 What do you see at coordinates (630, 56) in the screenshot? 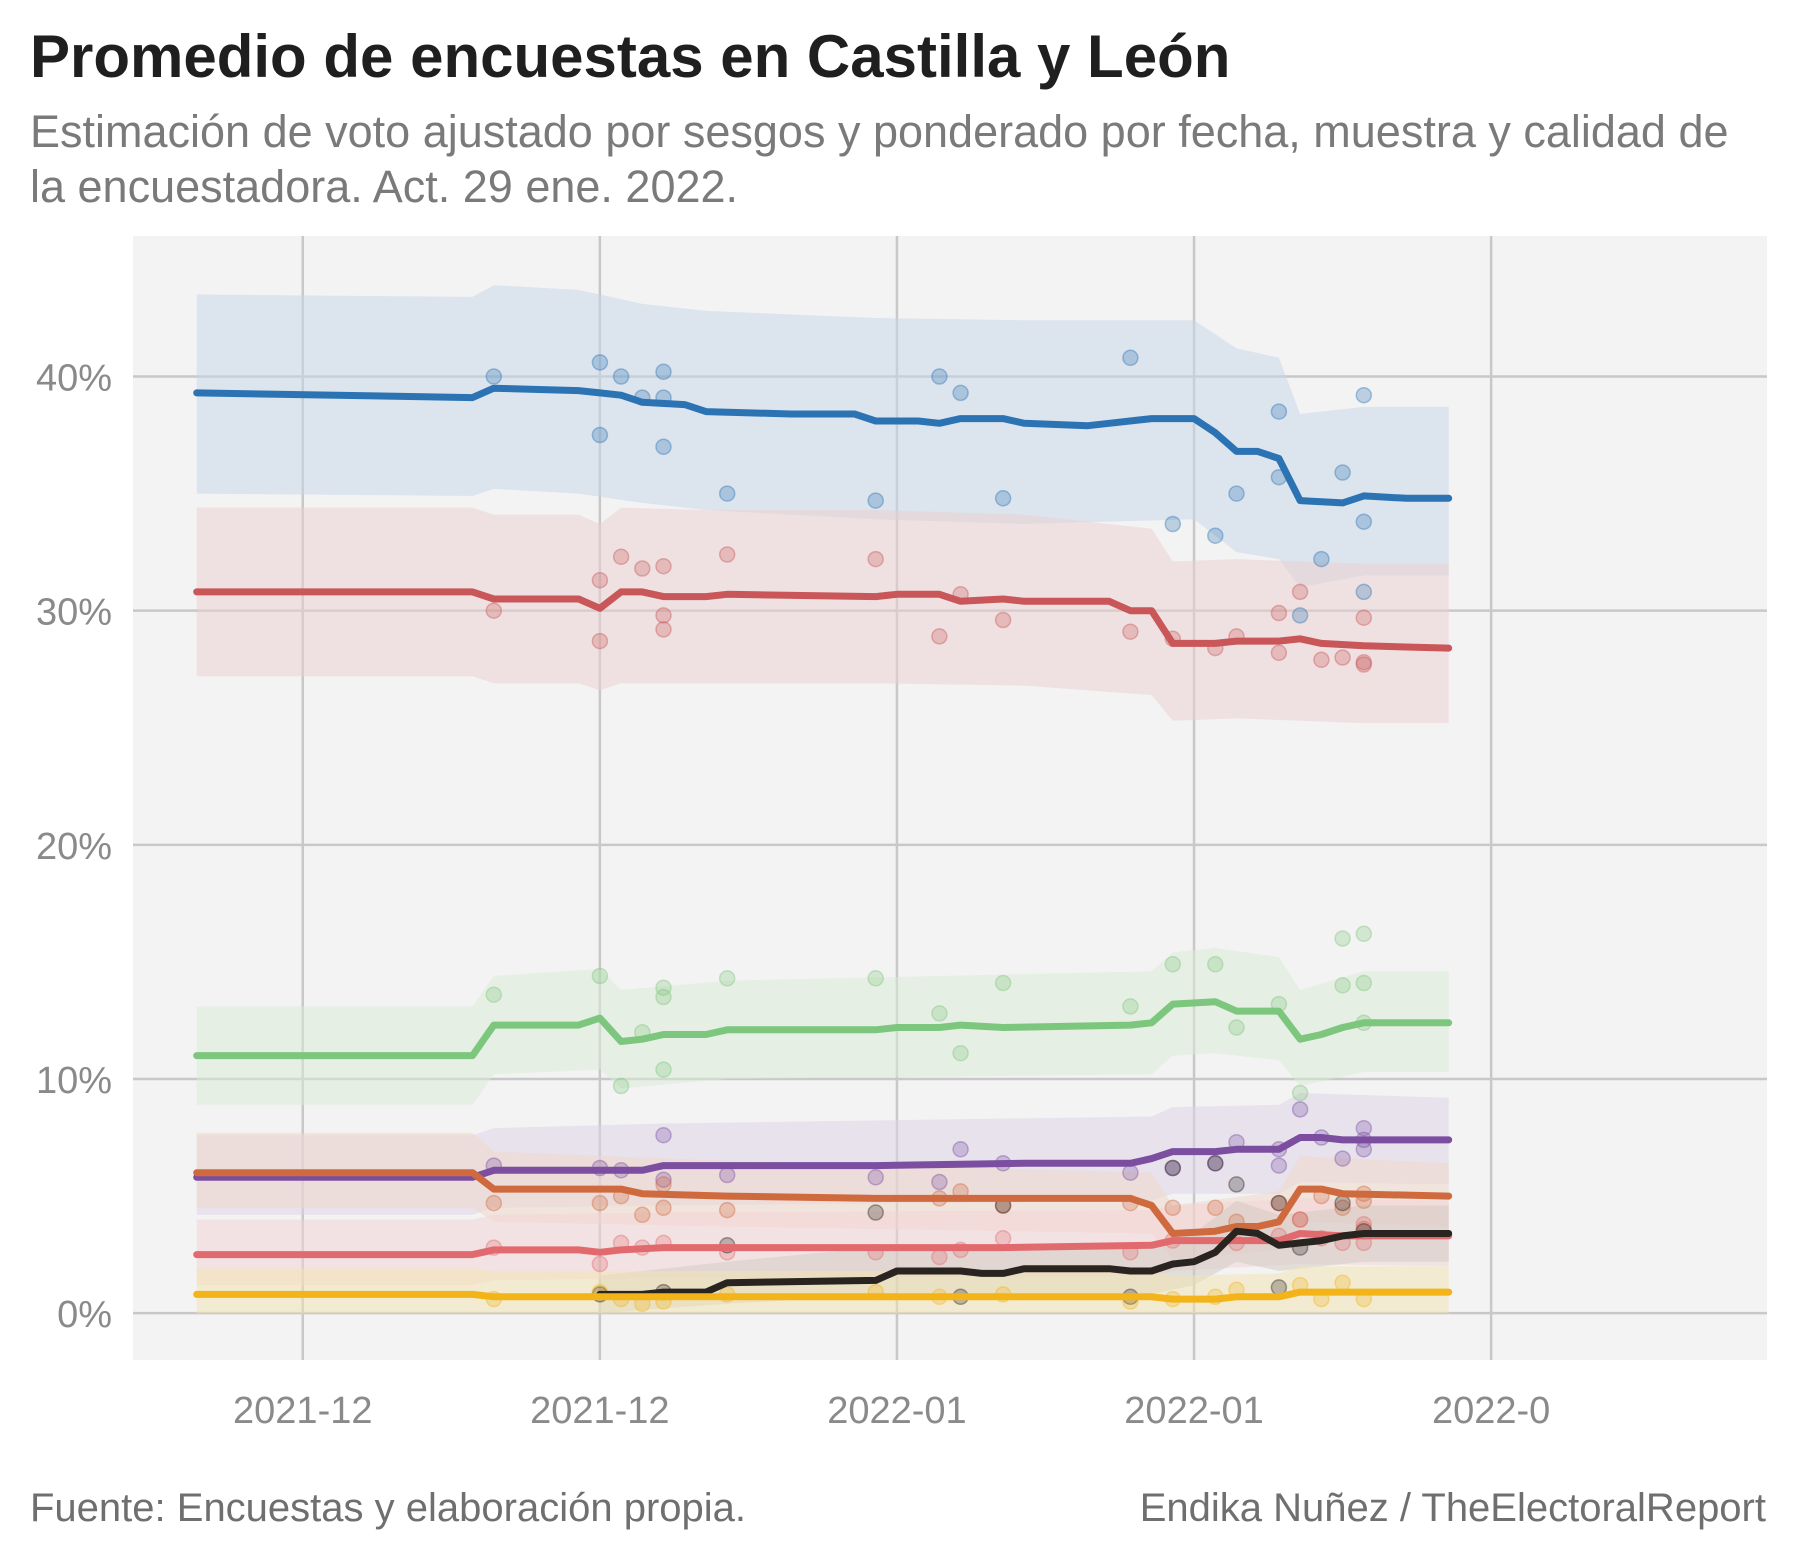
I see `chart-title: Promedio de encuestas en Castilla y León` at bounding box center [630, 56].